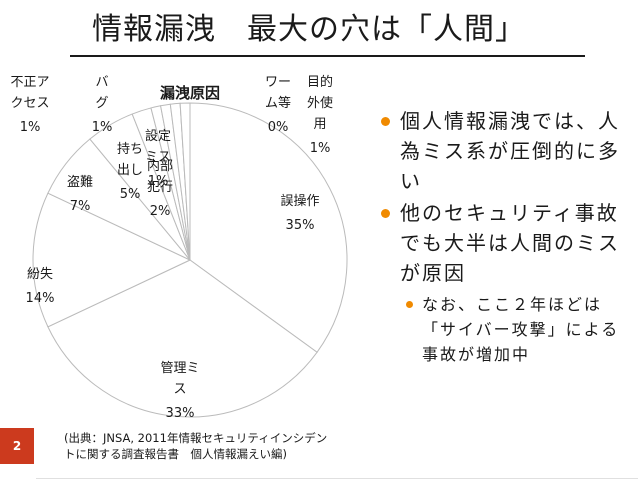 This screenshot has height=479, width=638. I want to click on title-underline, so click(327, 56).